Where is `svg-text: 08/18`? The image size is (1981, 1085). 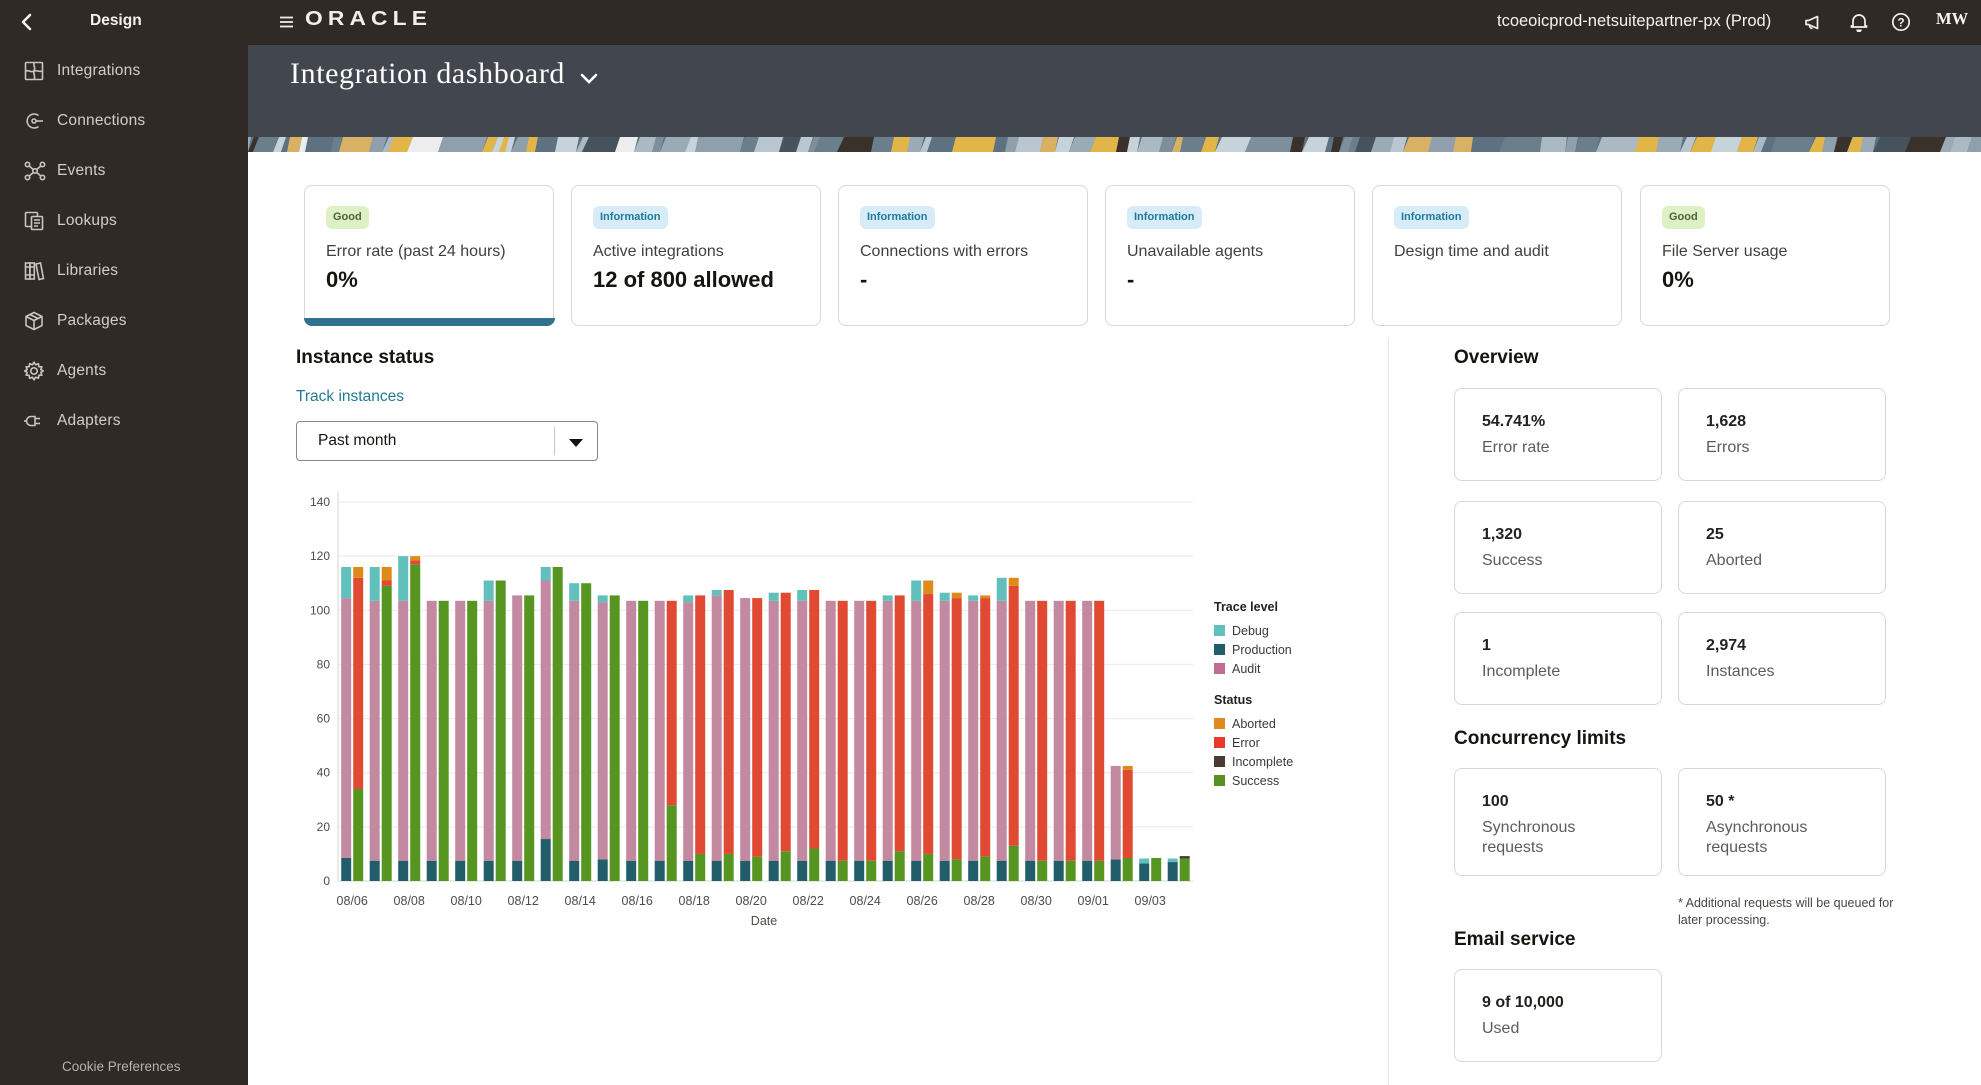 svg-text: 08/18 is located at coordinates (694, 901).